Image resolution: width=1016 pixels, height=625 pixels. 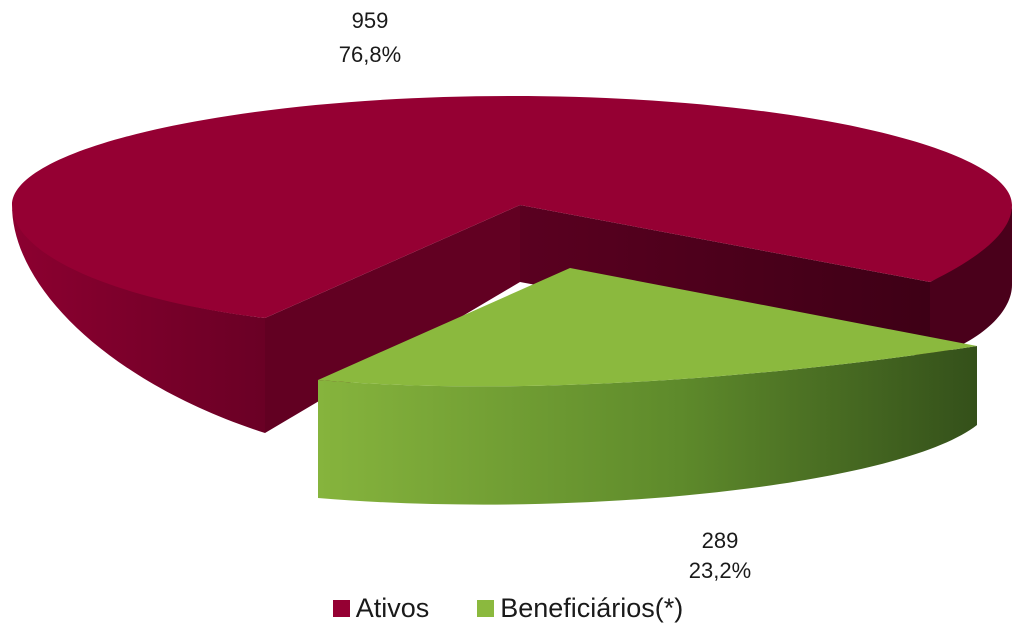 What do you see at coordinates (138, 319) in the screenshot?
I see `slice-ativos-side` at bounding box center [138, 319].